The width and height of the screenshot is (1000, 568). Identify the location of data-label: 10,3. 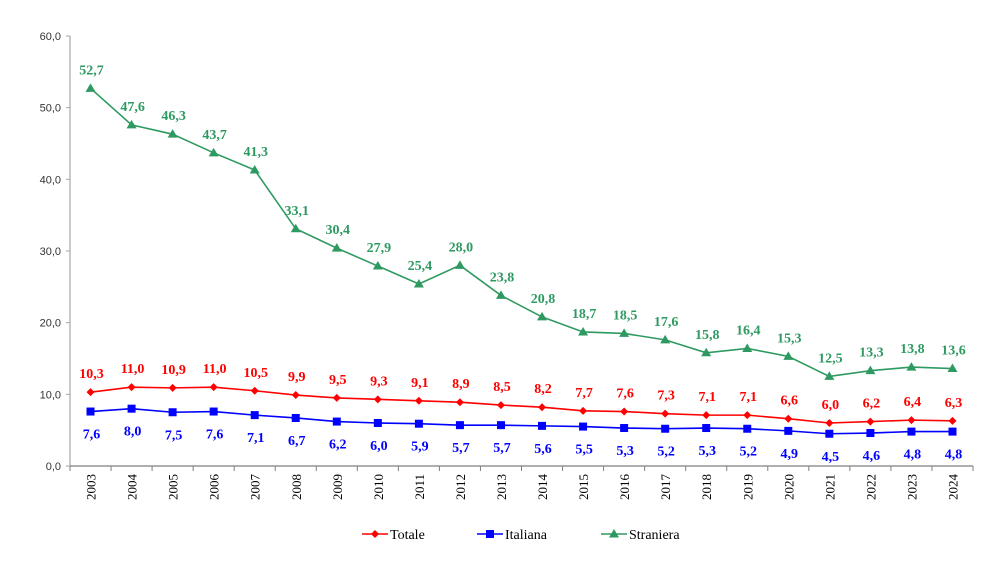
(91, 374).